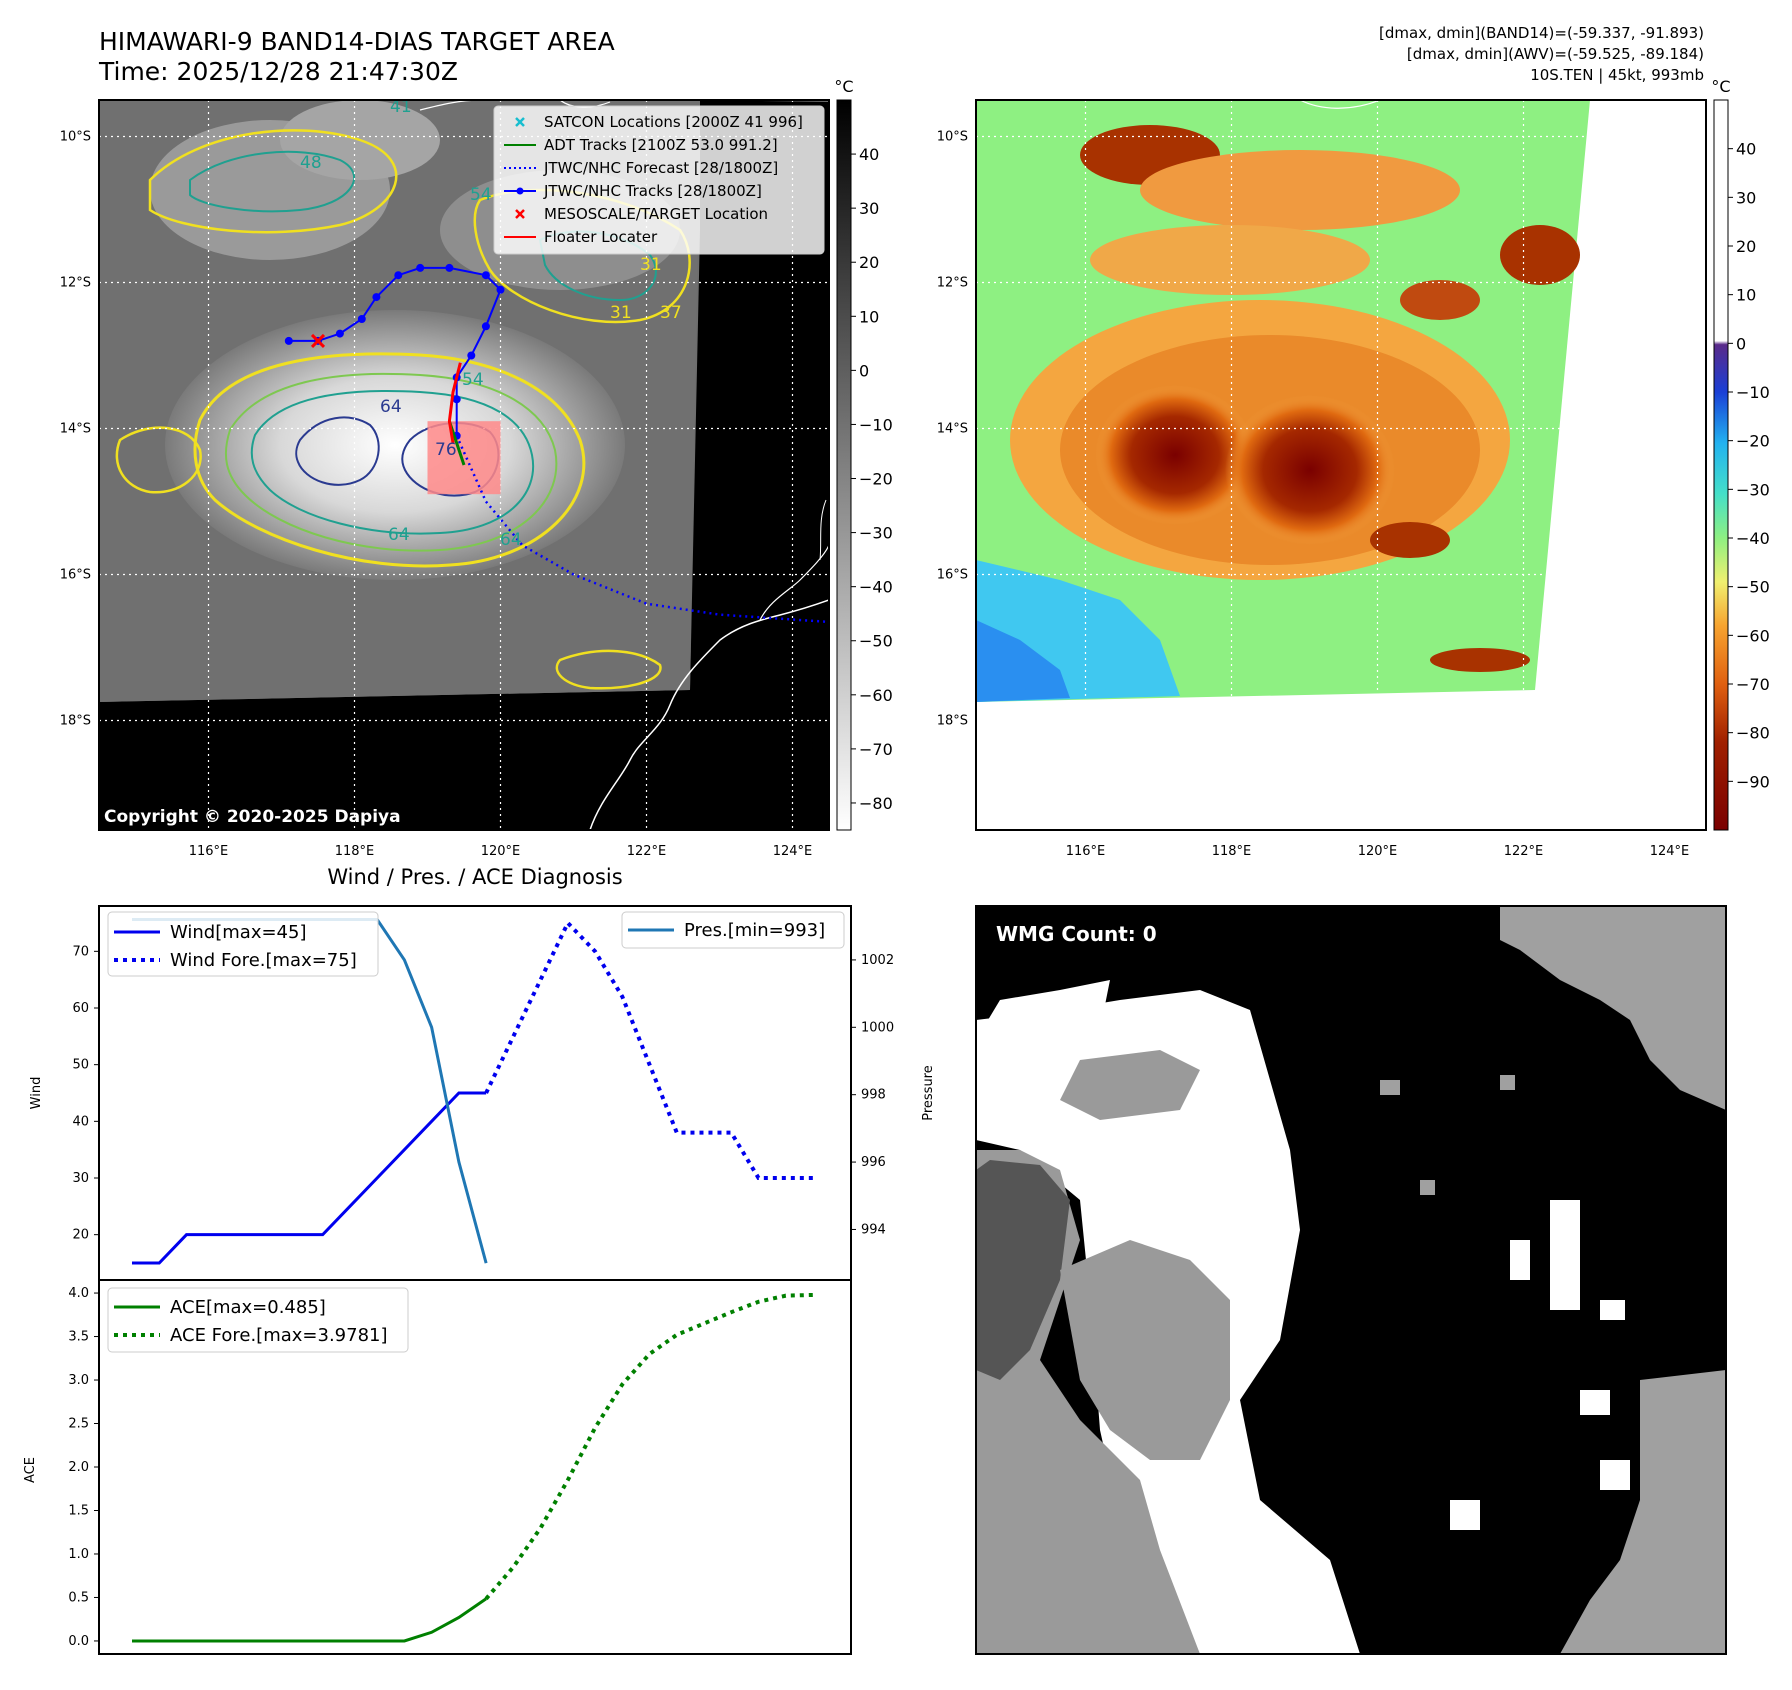 Image resolution: width=1792 pixels, height=1690 pixels. What do you see at coordinates (80, 1008) in the screenshot?
I see `wind-tick-label: 60` at bounding box center [80, 1008].